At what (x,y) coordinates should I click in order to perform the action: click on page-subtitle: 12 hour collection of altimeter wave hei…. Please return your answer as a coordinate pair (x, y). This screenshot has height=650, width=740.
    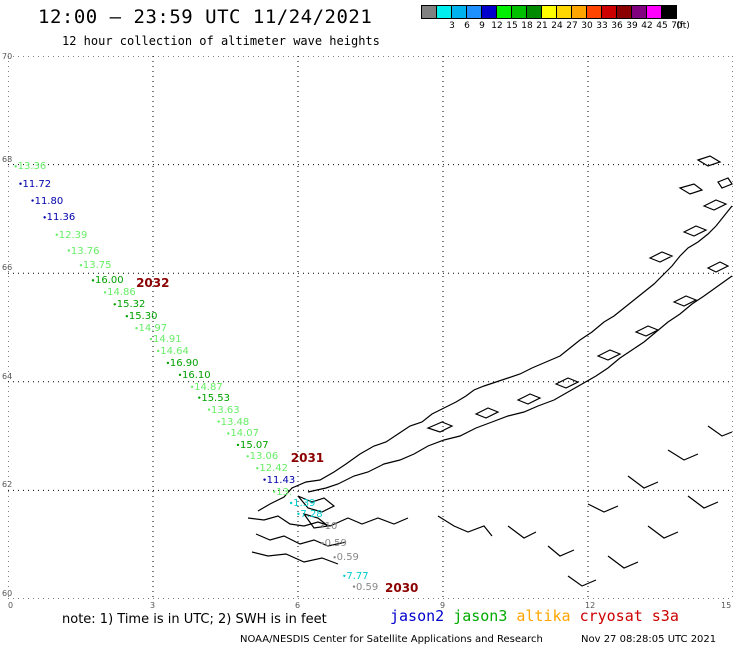
    Looking at the image, I should click on (221, 41).